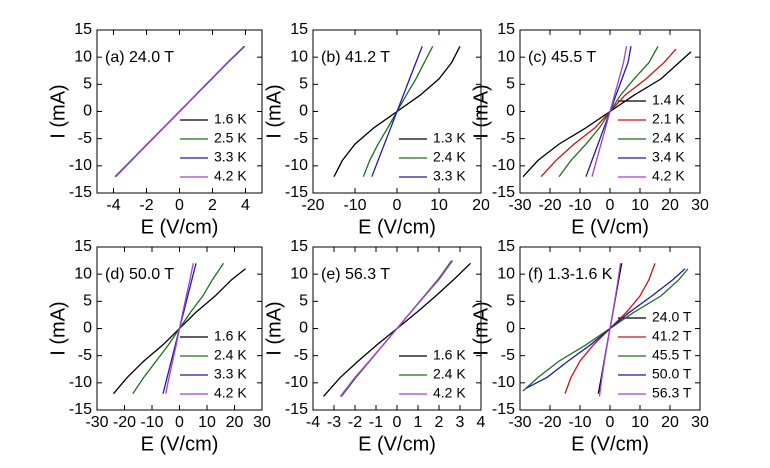 This screenshot has width=770, height=468. What do you see at coordinates (668, 100) in the screenshot?
I see `legend-label: 1.4 K` at bounding box center [668, 100].